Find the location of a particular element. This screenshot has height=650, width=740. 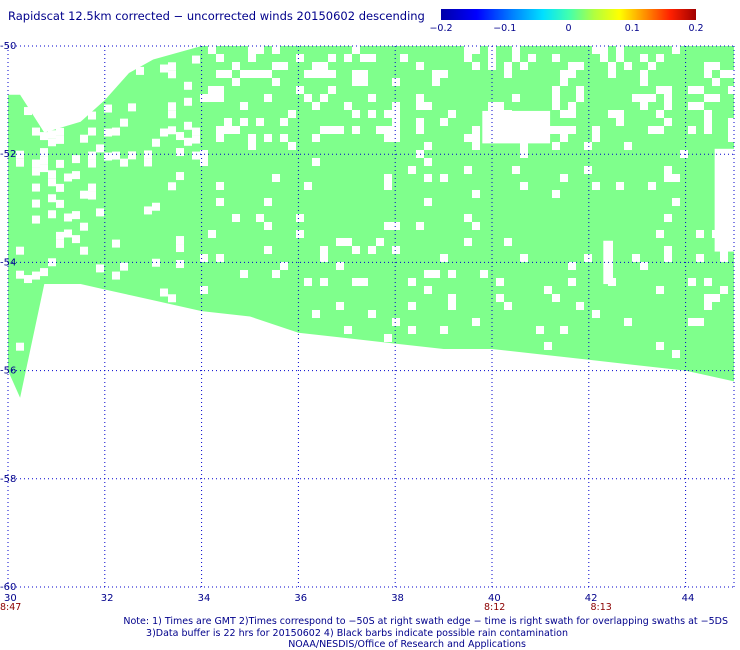

y-tick-label: -58 is located at coordinates (8, 479).